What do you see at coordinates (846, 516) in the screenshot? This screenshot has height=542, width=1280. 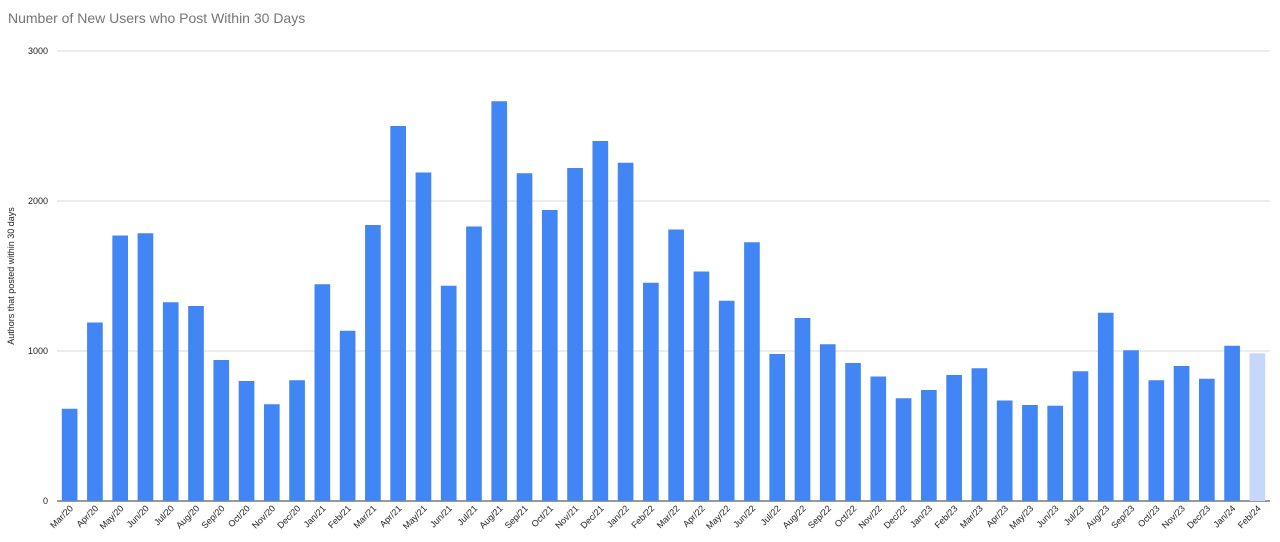 I see `x-tick-label: Oct/22` at bounding box center [846, 516].